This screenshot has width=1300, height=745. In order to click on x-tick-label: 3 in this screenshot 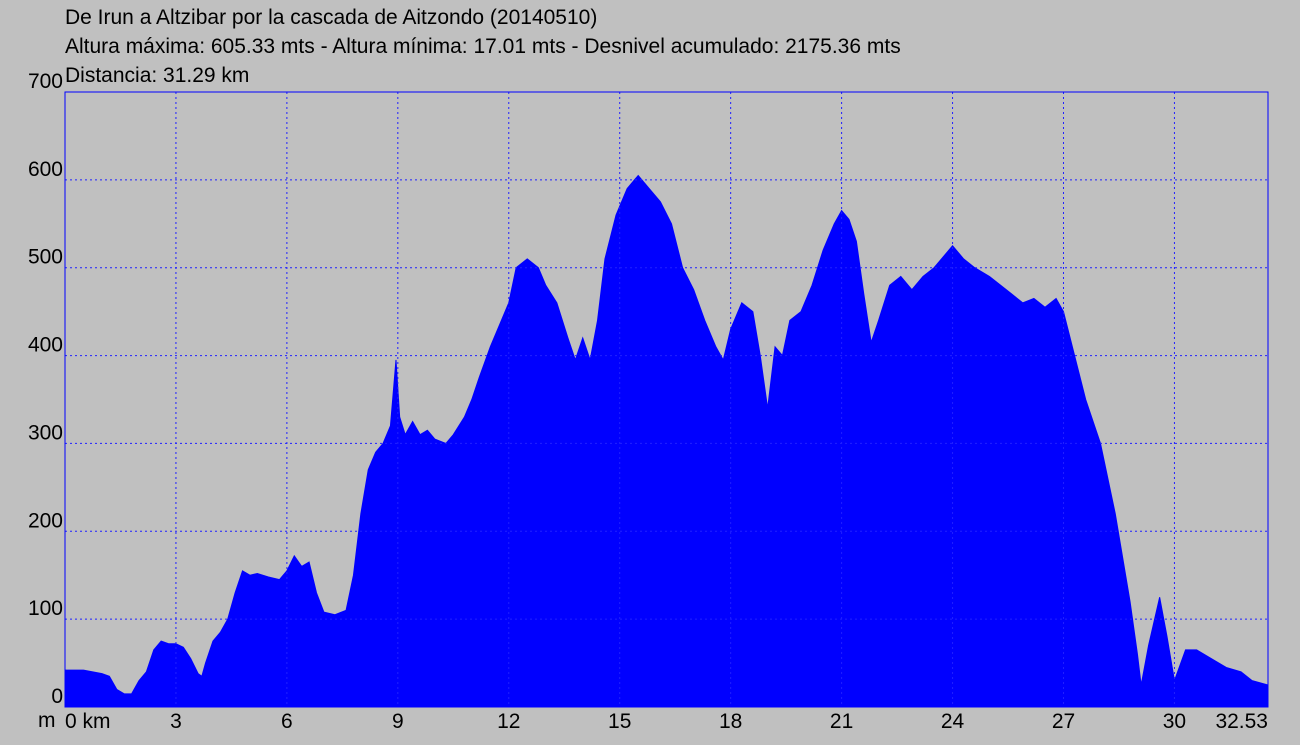, I will do `click(176, 721)`.